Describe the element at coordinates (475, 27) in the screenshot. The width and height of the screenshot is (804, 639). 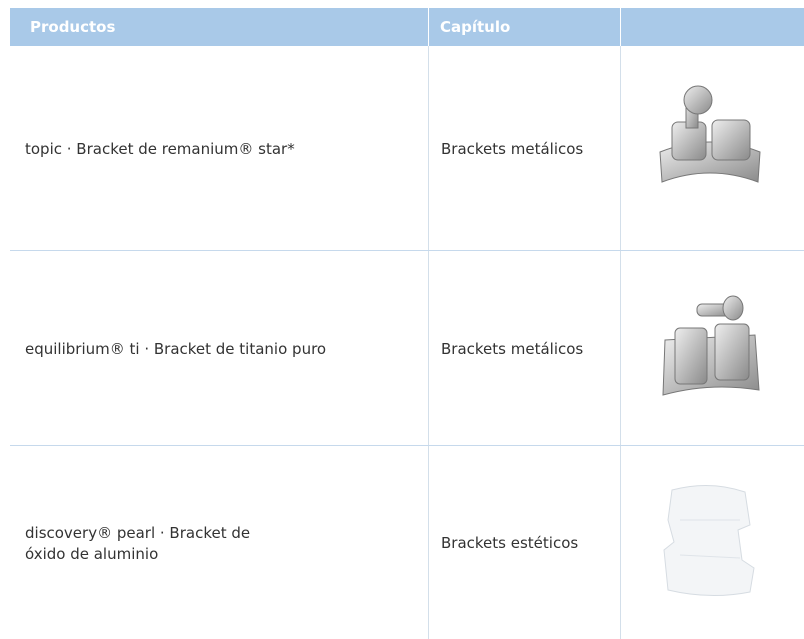
I see `header-cell: Capítulo` at that location.